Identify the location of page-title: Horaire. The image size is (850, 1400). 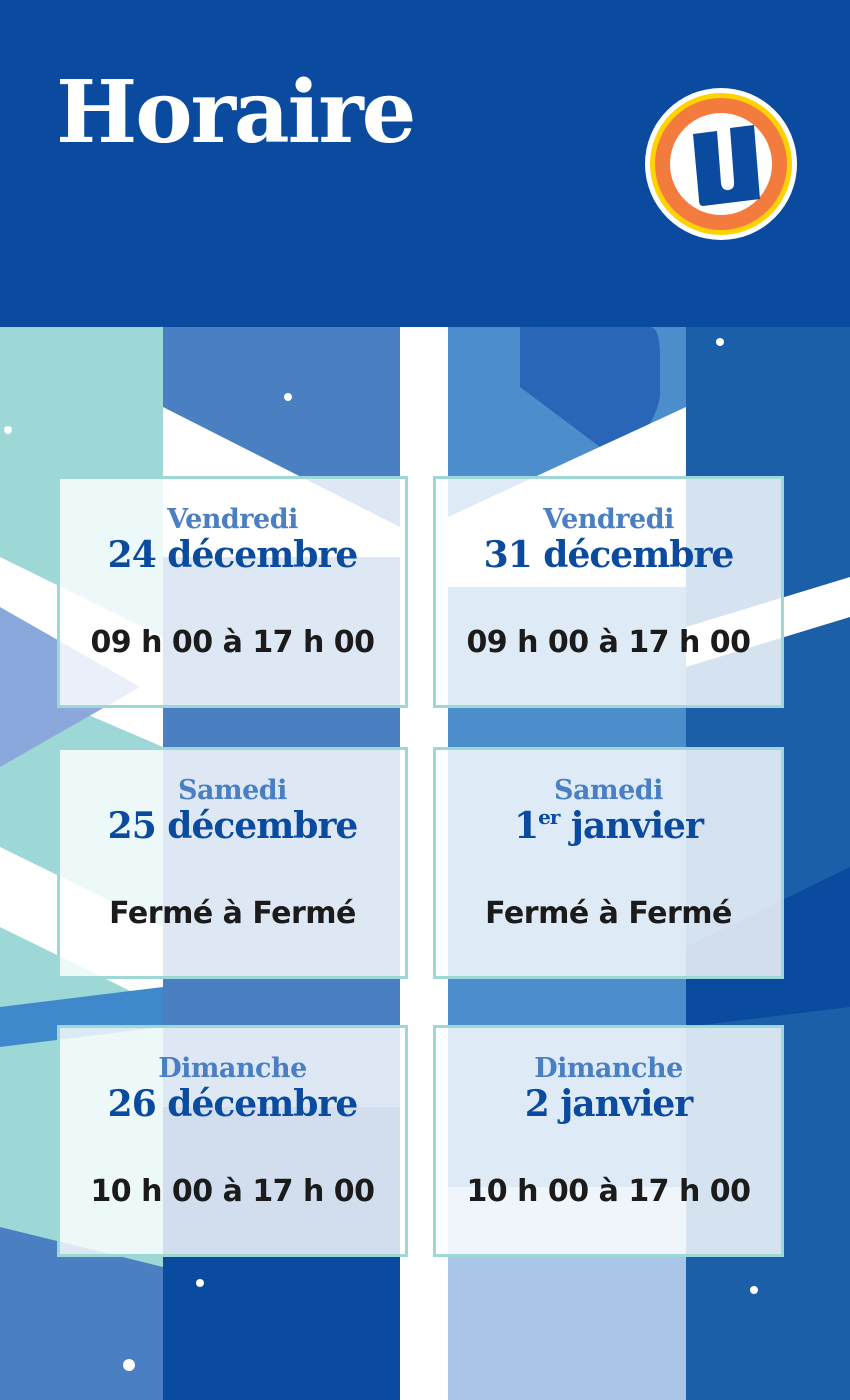
(236, 112).